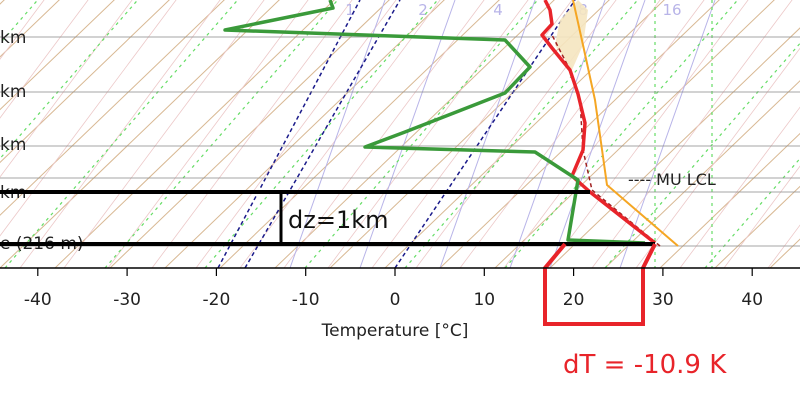 The image size is (800, 407). Describe the element at coordinates (395, 300) in the screenshot. I see `x-tick-label: 0` at that location.